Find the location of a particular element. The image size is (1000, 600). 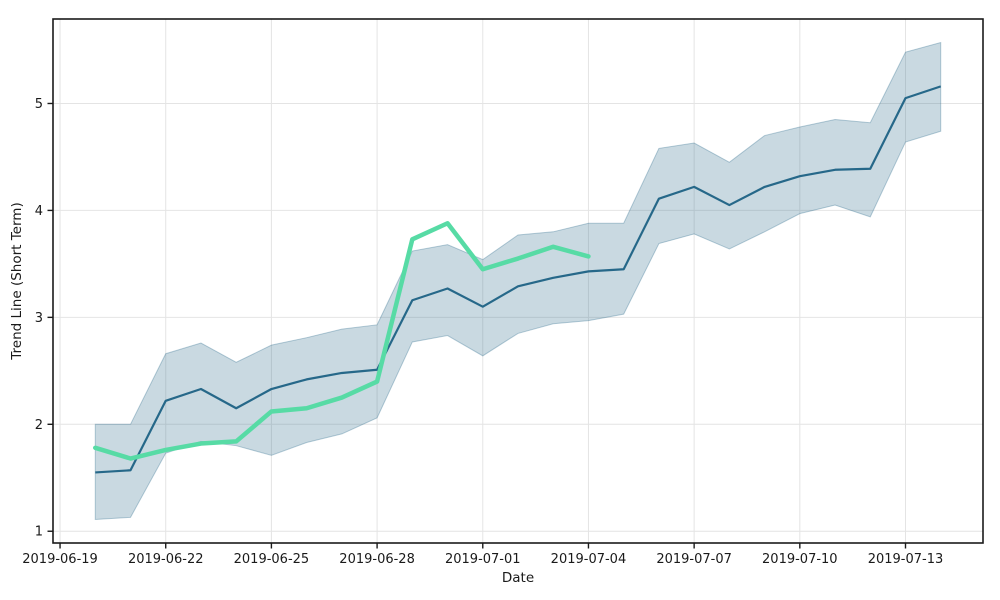

x-tick-label: 2019-06-25 is located at coordinates (272, 559).